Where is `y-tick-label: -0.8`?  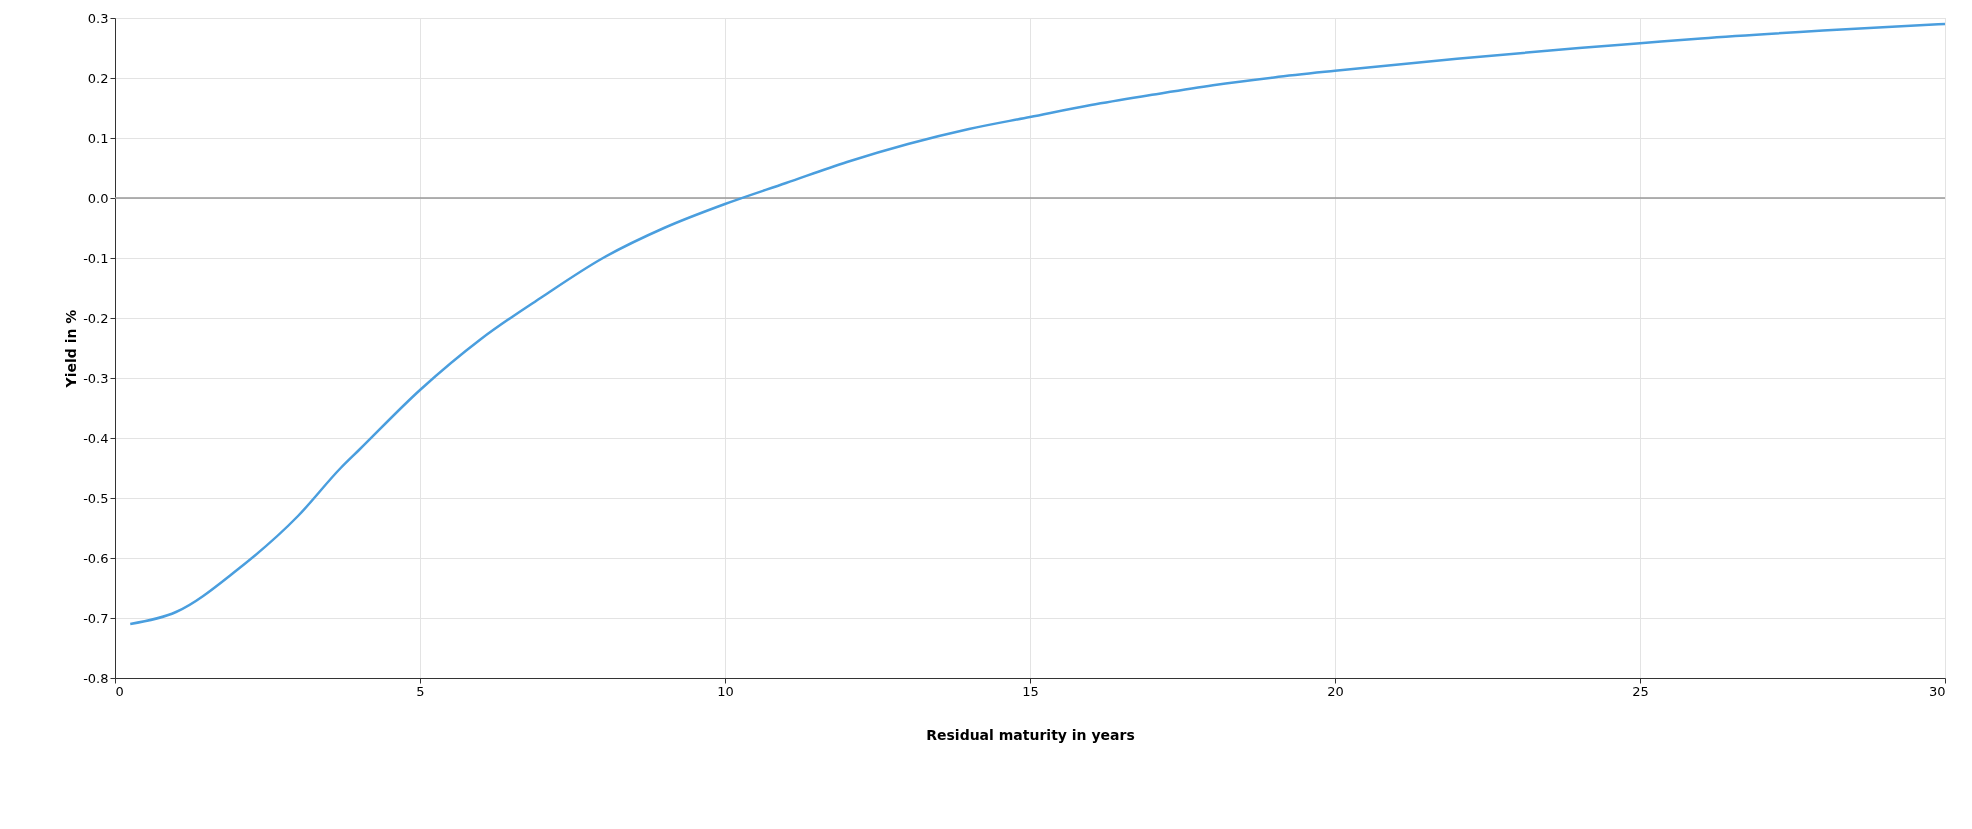
y-tick-label: -0.8 is located at coordinates (96, 678).